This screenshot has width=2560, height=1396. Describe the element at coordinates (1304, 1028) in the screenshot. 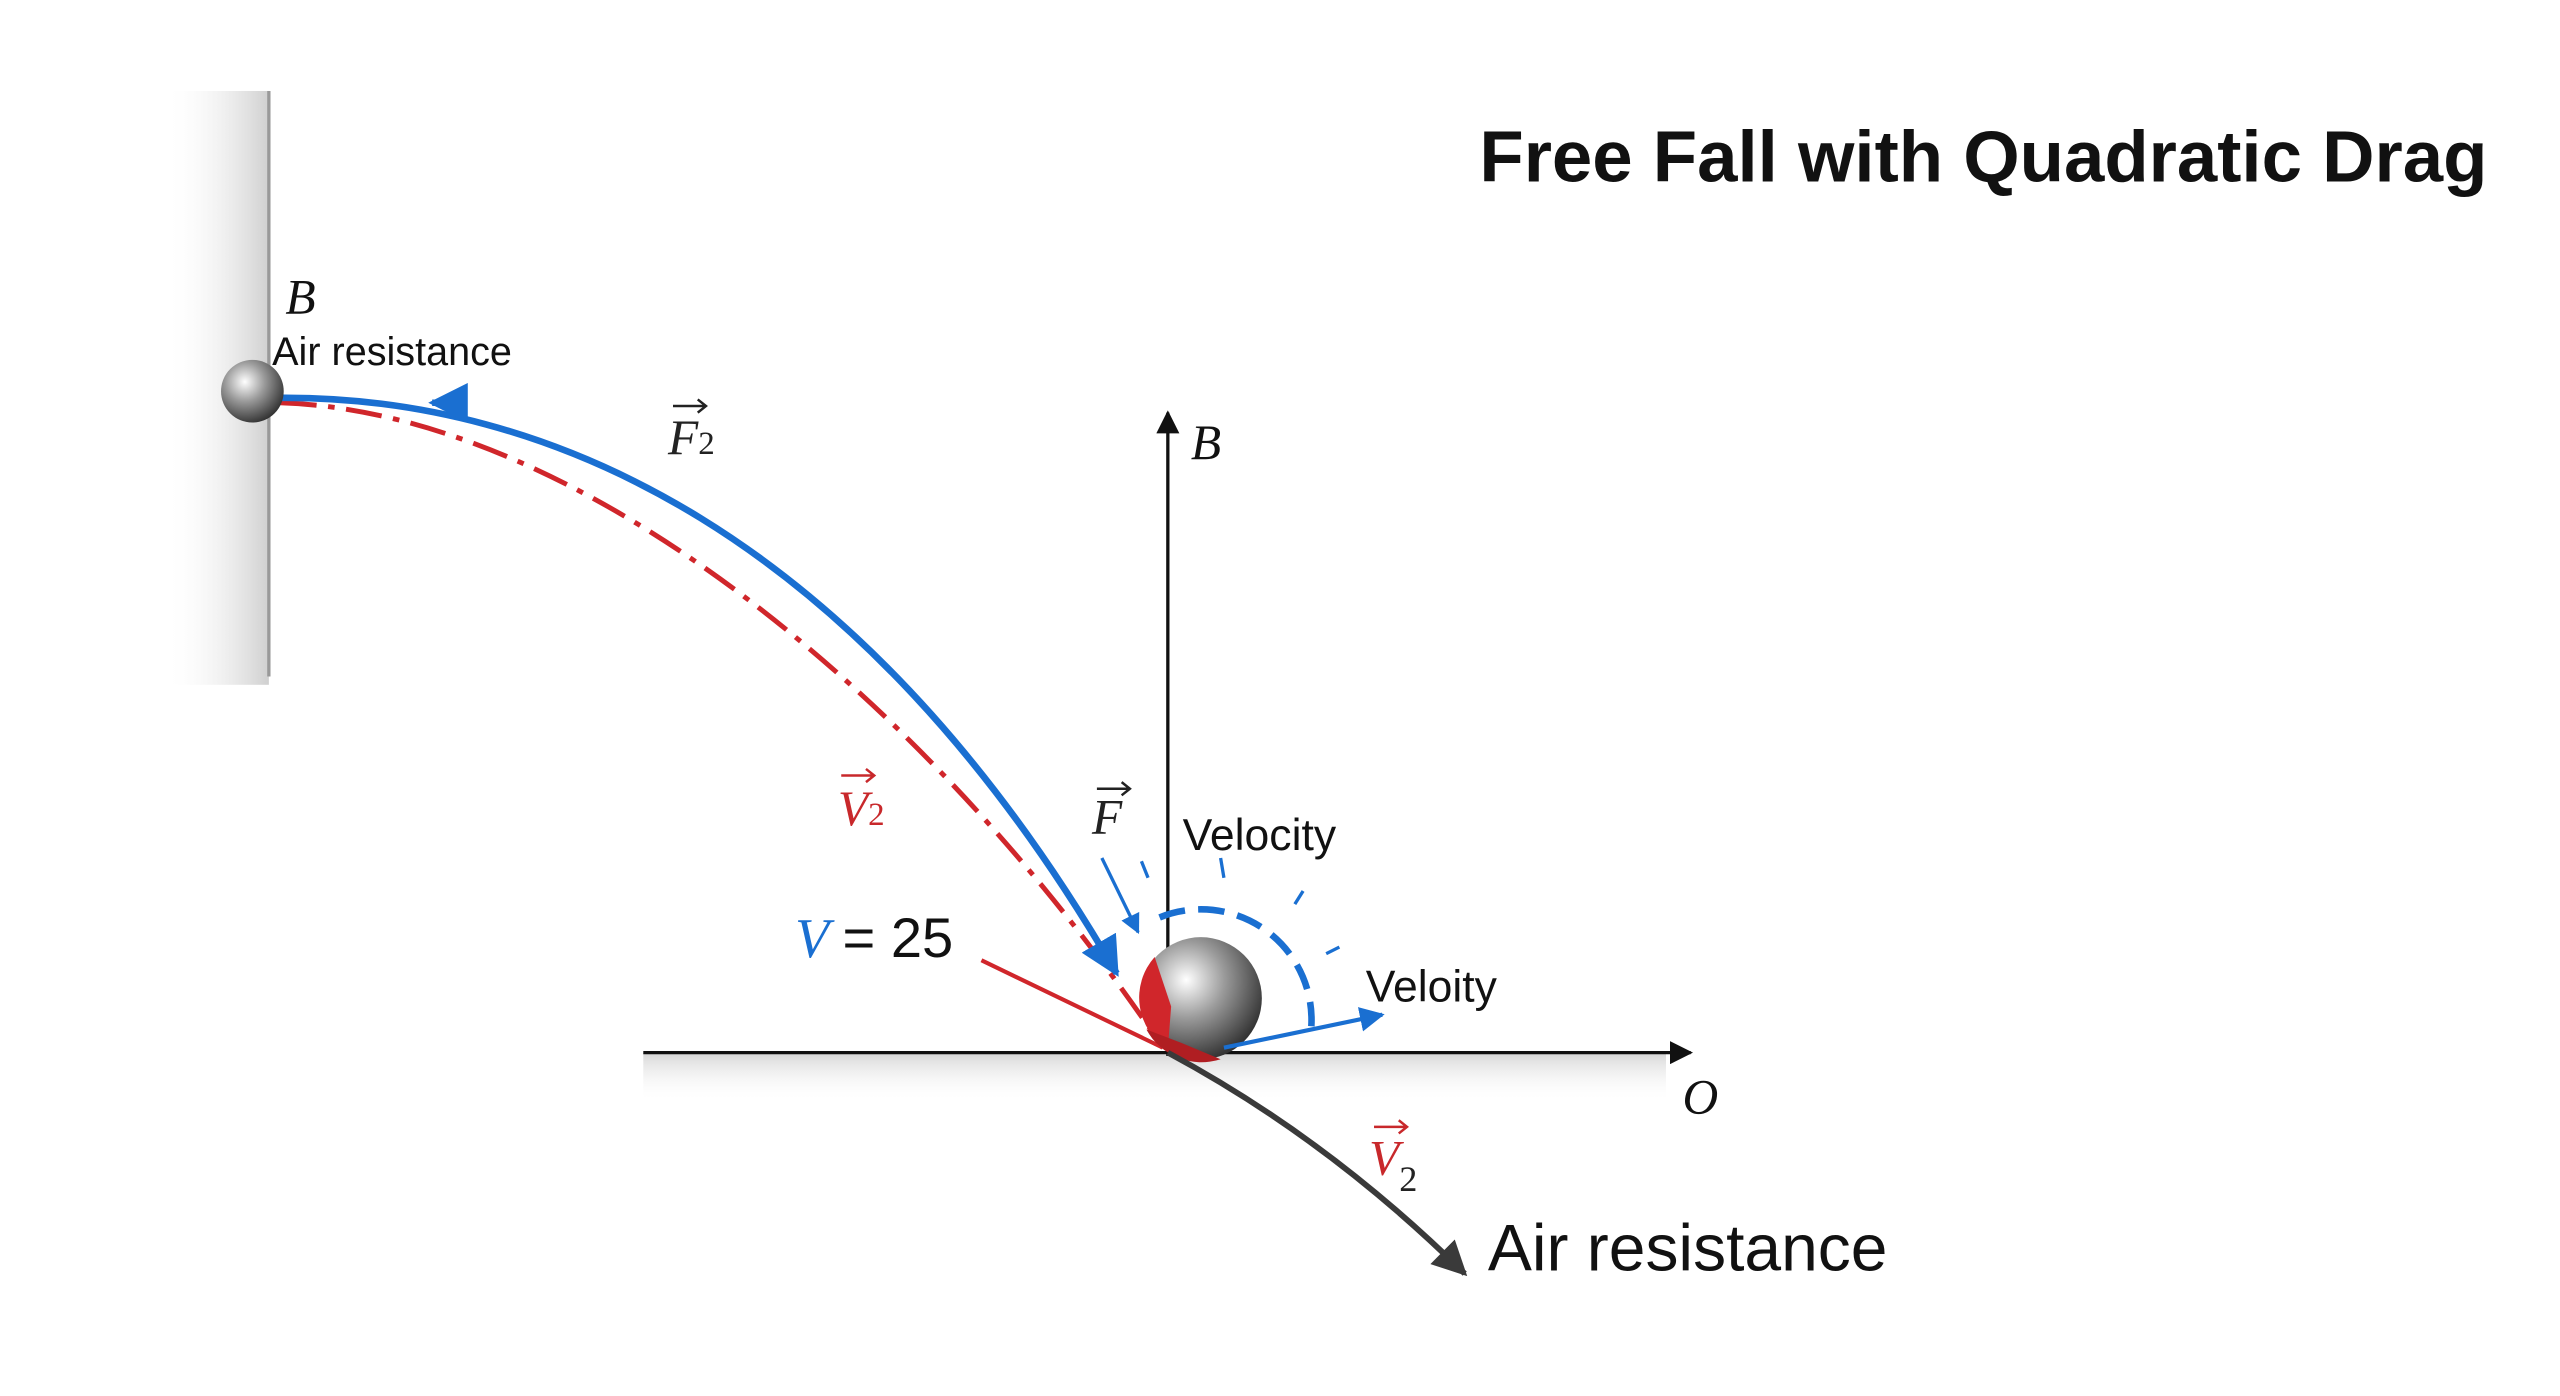

I see `velocity-arrow` at that location.